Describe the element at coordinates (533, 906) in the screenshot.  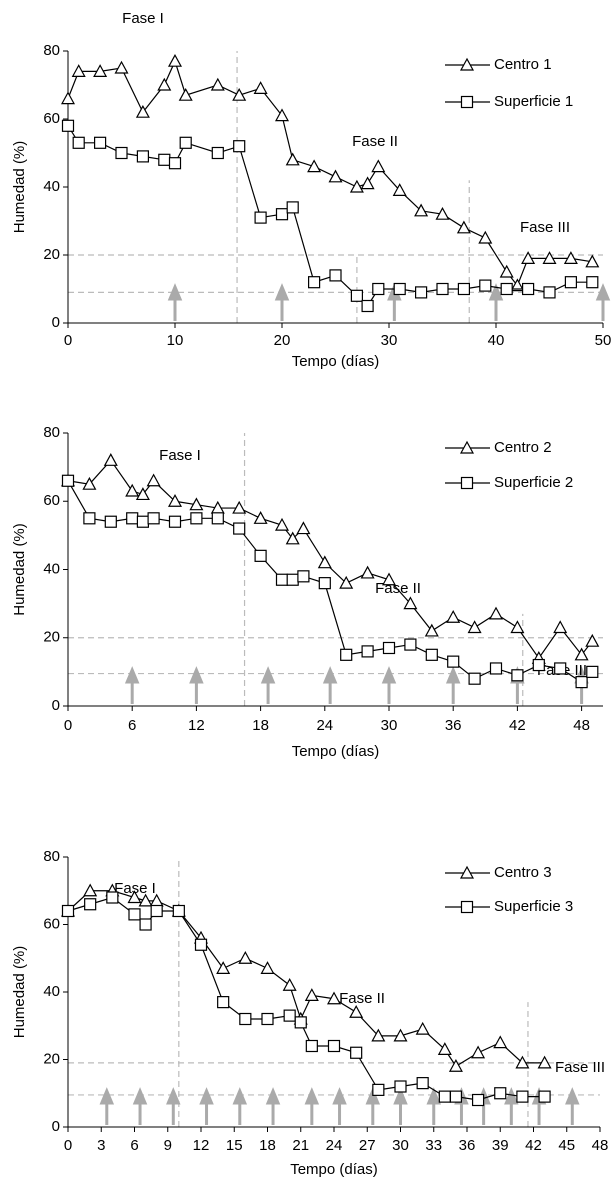
I see `legend-label: Superficie 3` at that location.